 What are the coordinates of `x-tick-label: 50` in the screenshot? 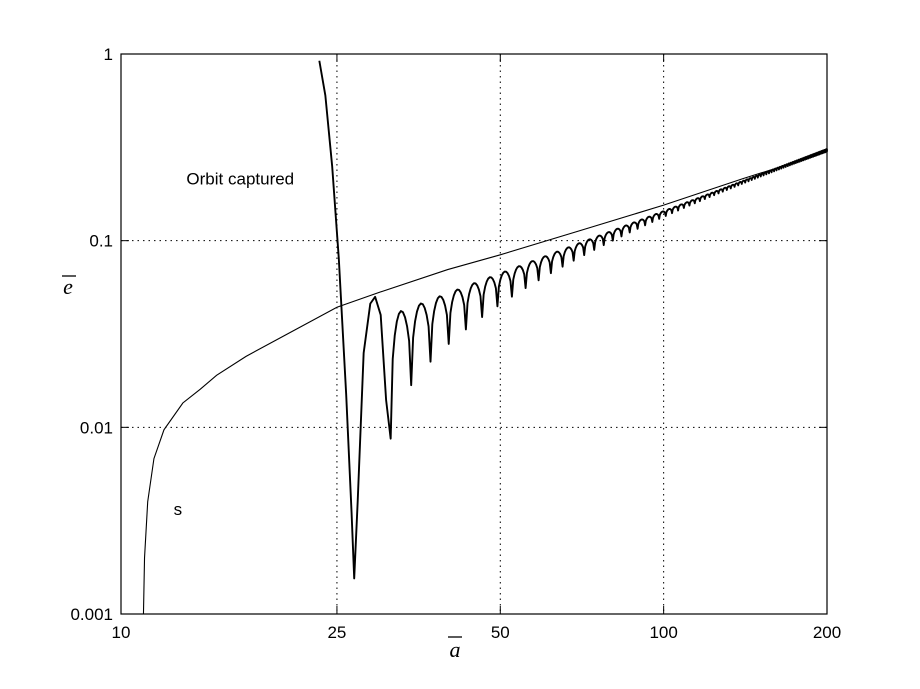 It's located at (500, 632).